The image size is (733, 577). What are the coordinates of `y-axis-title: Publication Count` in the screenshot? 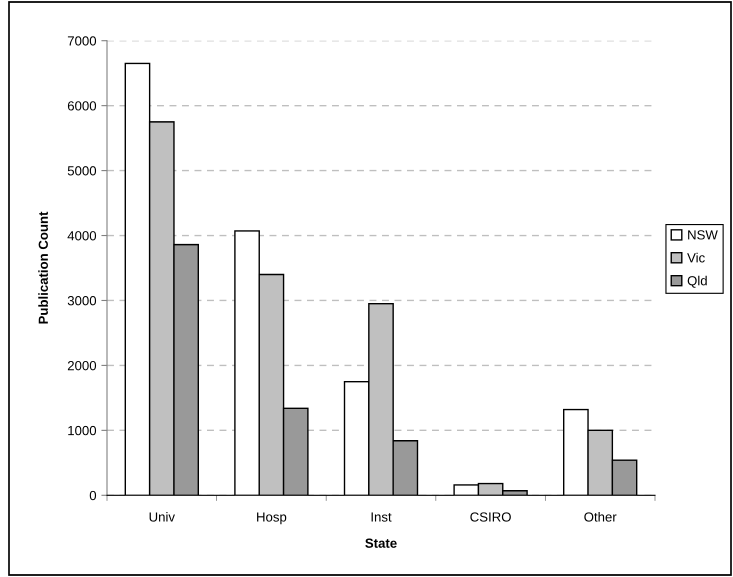 It's located at (43, 268).